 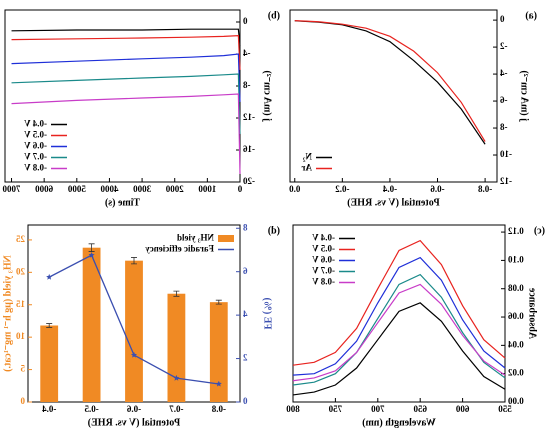 I want to click on x-tick-label: -0.8, so click(x=484, y=189).